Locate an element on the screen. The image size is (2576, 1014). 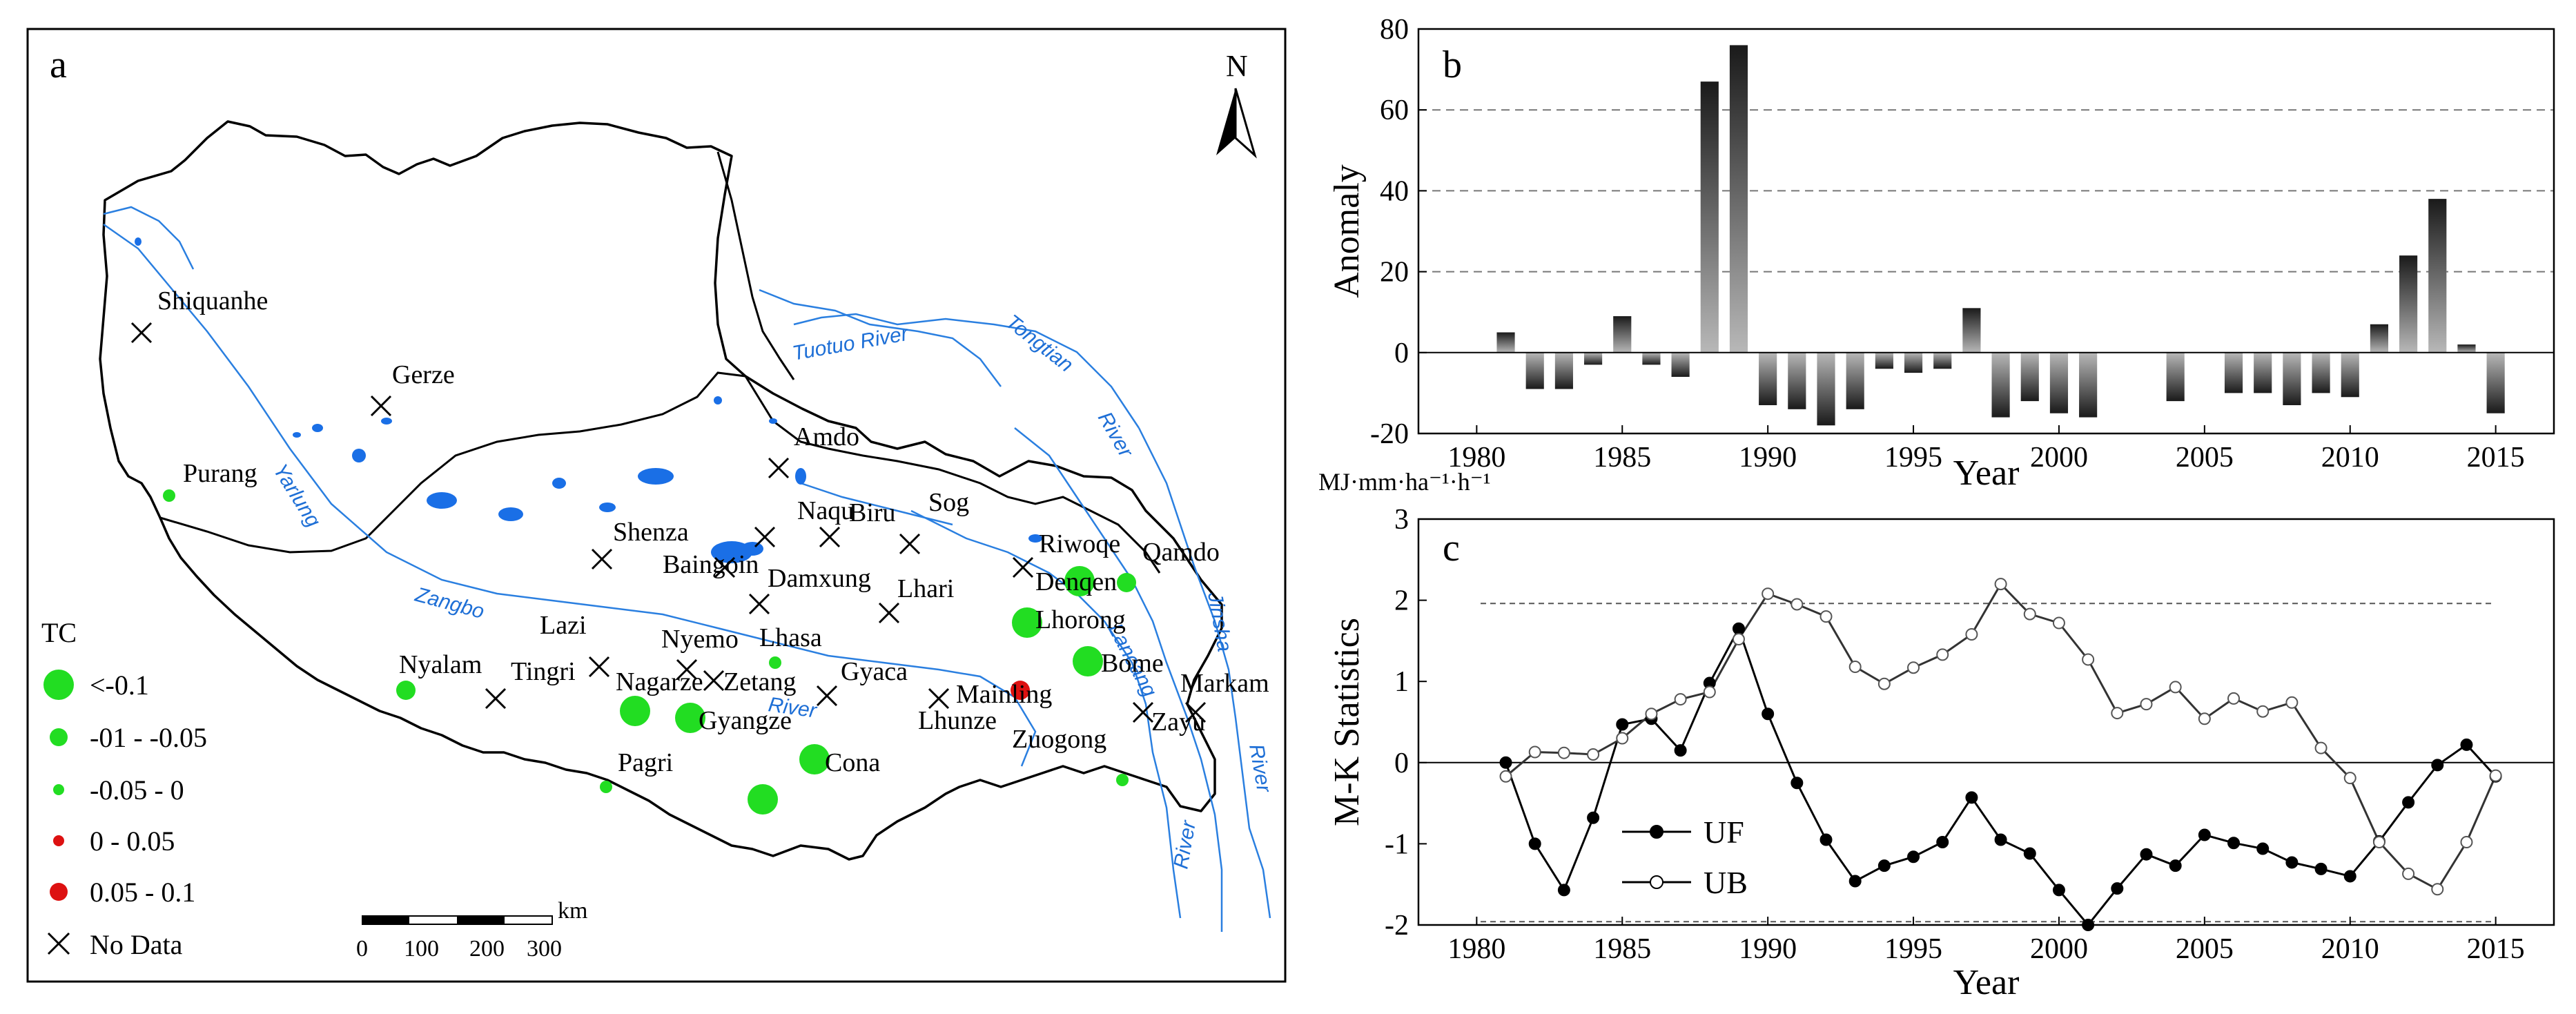
b-bar-2010 is located at coordinates (2350, 375).